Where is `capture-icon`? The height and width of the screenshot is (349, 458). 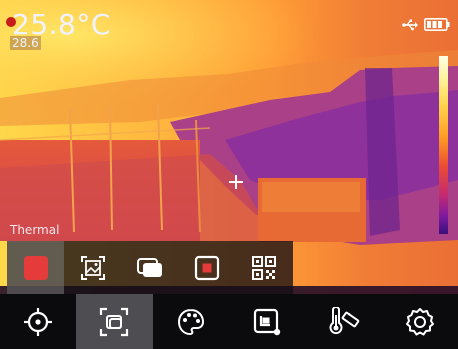 capture-icon is located at coordinates (267, 321).